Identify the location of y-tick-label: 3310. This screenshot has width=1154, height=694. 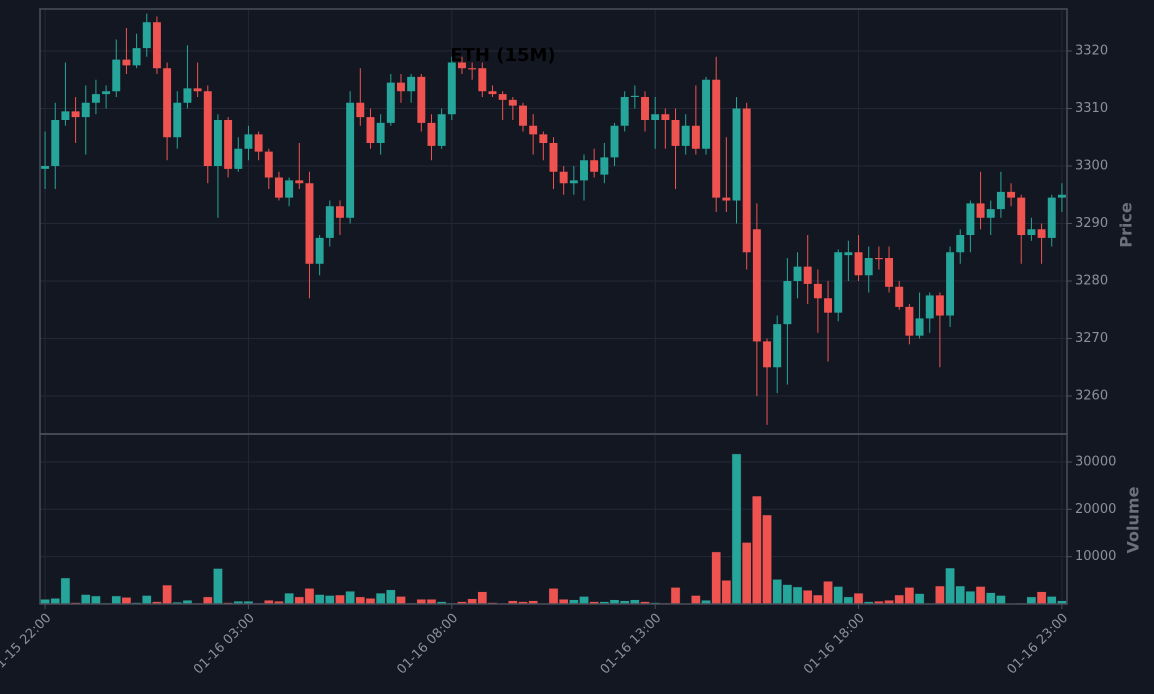
(1091, 108).